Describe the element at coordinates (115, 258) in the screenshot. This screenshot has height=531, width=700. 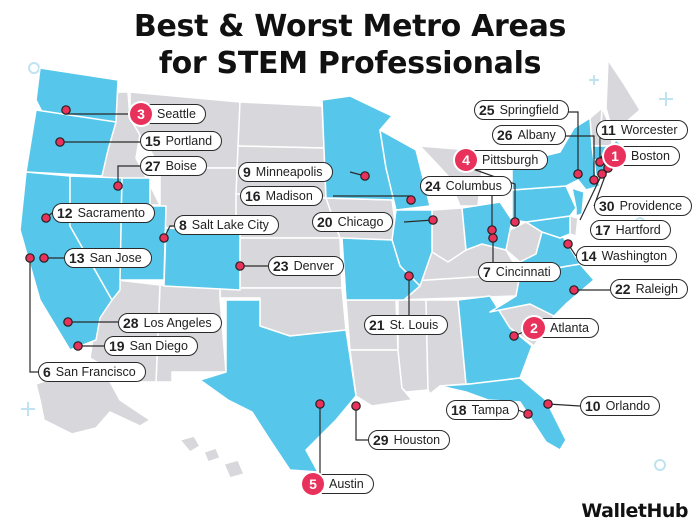
I see `metro-name: San Jose` at that location.